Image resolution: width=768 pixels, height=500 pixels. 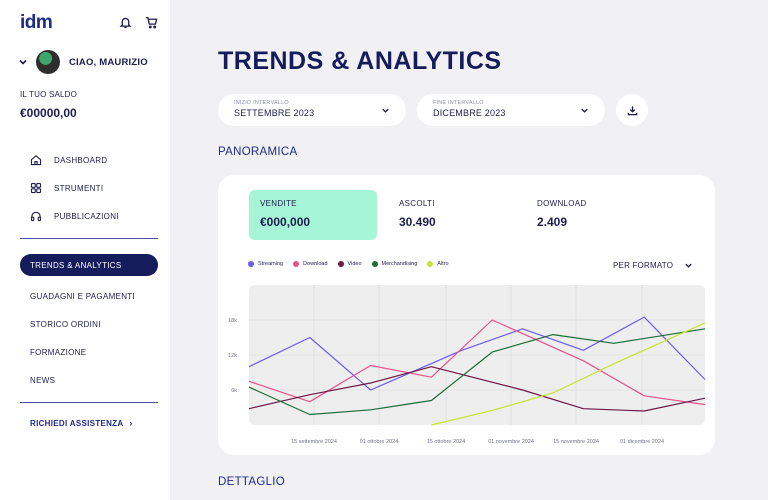 I want to click on start-range-select: INIZIO INTERVALLO SETTEMBRE 2023, so click(x=312, y=110).